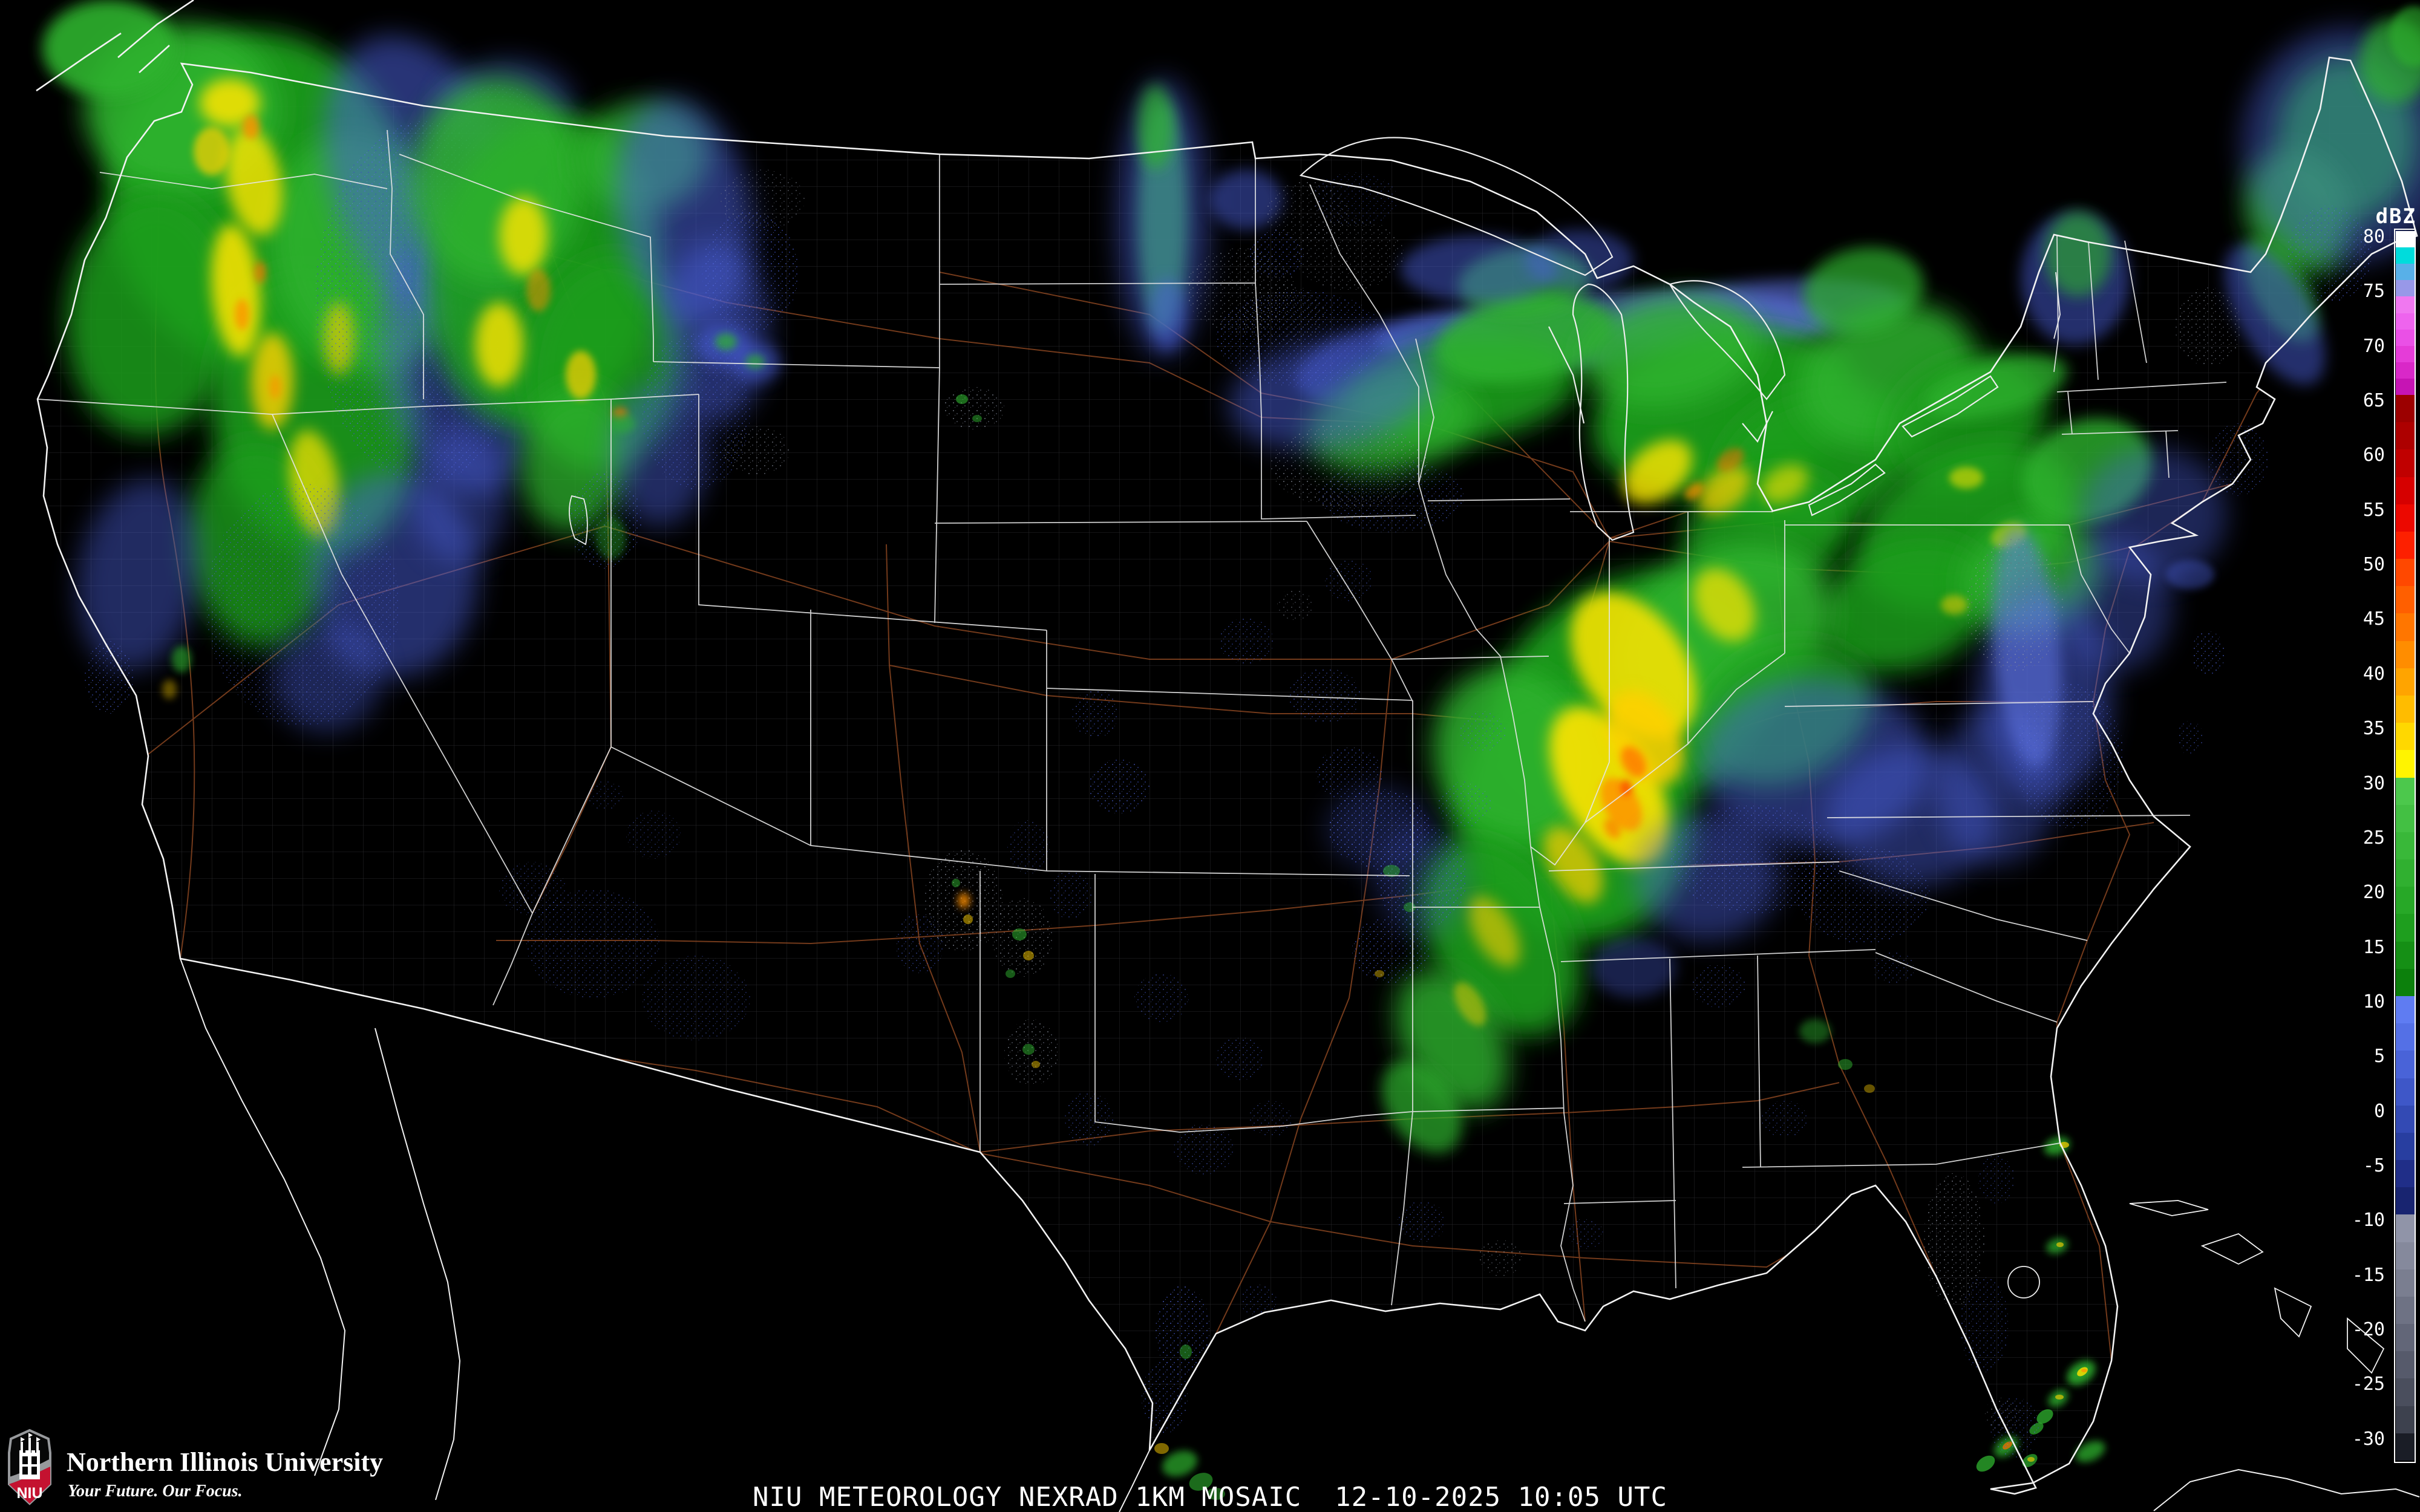 The width and height of the screenshot is (2420, 1512). Describe the element at coordinates (1757, 427) in the screenshot. I see `saginaw-bay` at that location.